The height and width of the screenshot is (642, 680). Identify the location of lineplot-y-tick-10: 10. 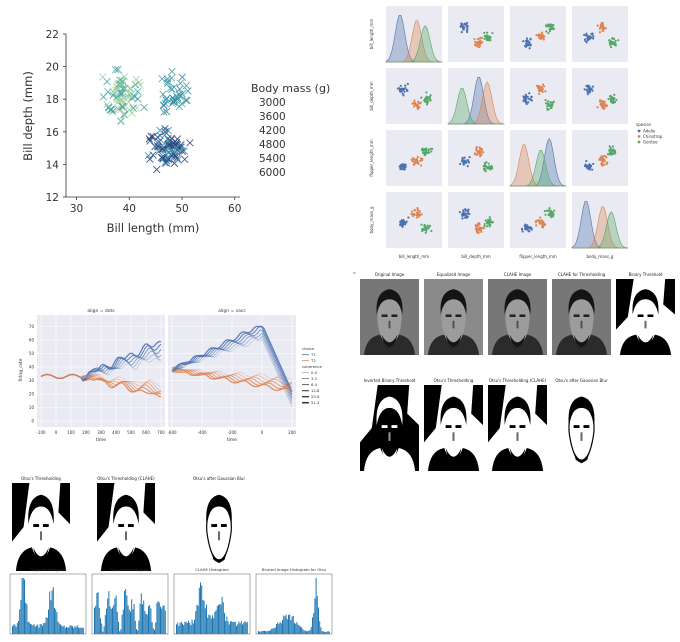
(32, 407).